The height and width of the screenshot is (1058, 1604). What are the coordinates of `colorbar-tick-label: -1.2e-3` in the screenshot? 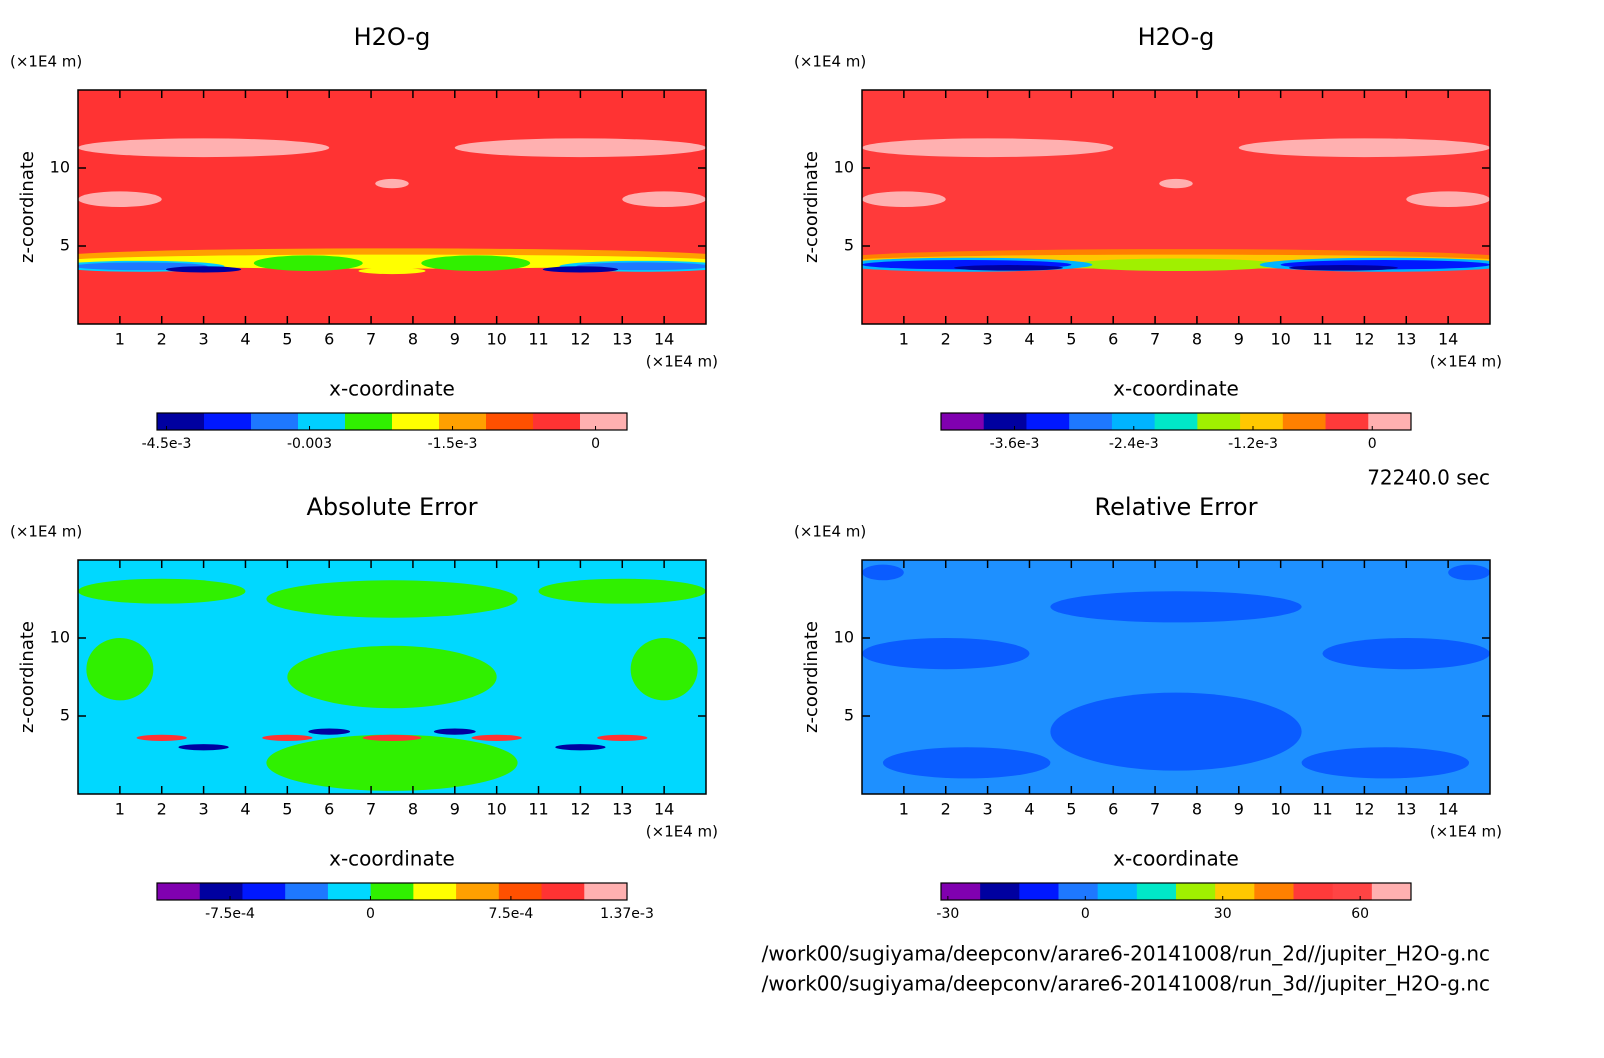 It's located at (1253, 444).